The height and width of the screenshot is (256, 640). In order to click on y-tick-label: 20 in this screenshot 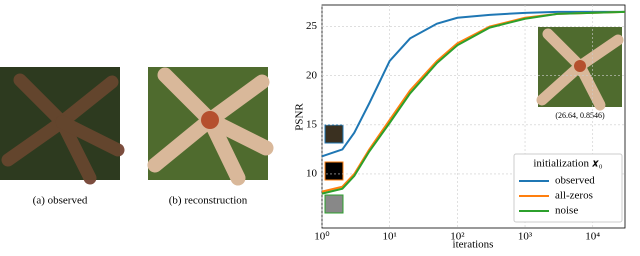, I will do `click(312, 75)`.